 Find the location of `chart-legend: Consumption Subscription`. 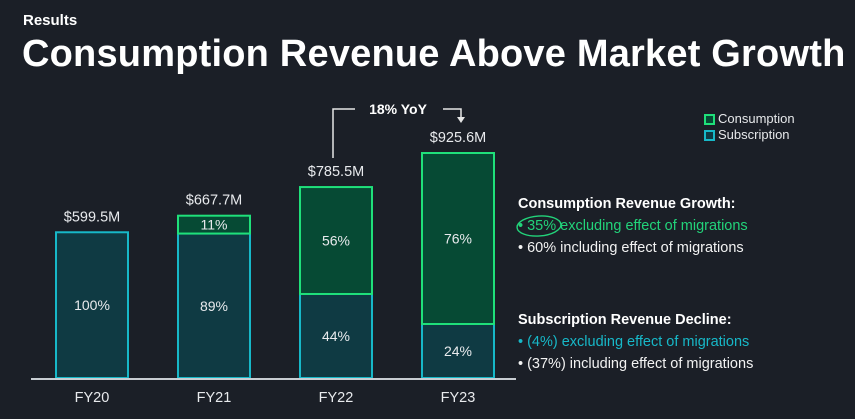

chart-legend: Consumption Subscription is located at coordinates (749, 127).